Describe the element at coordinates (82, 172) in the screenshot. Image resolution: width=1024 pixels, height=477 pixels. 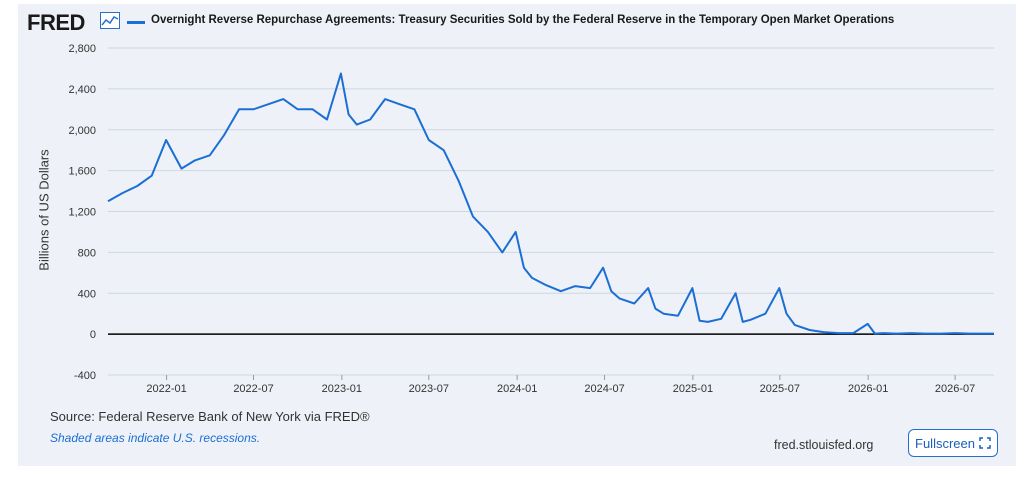
I see `y-tick-label: 1,600` at that location.